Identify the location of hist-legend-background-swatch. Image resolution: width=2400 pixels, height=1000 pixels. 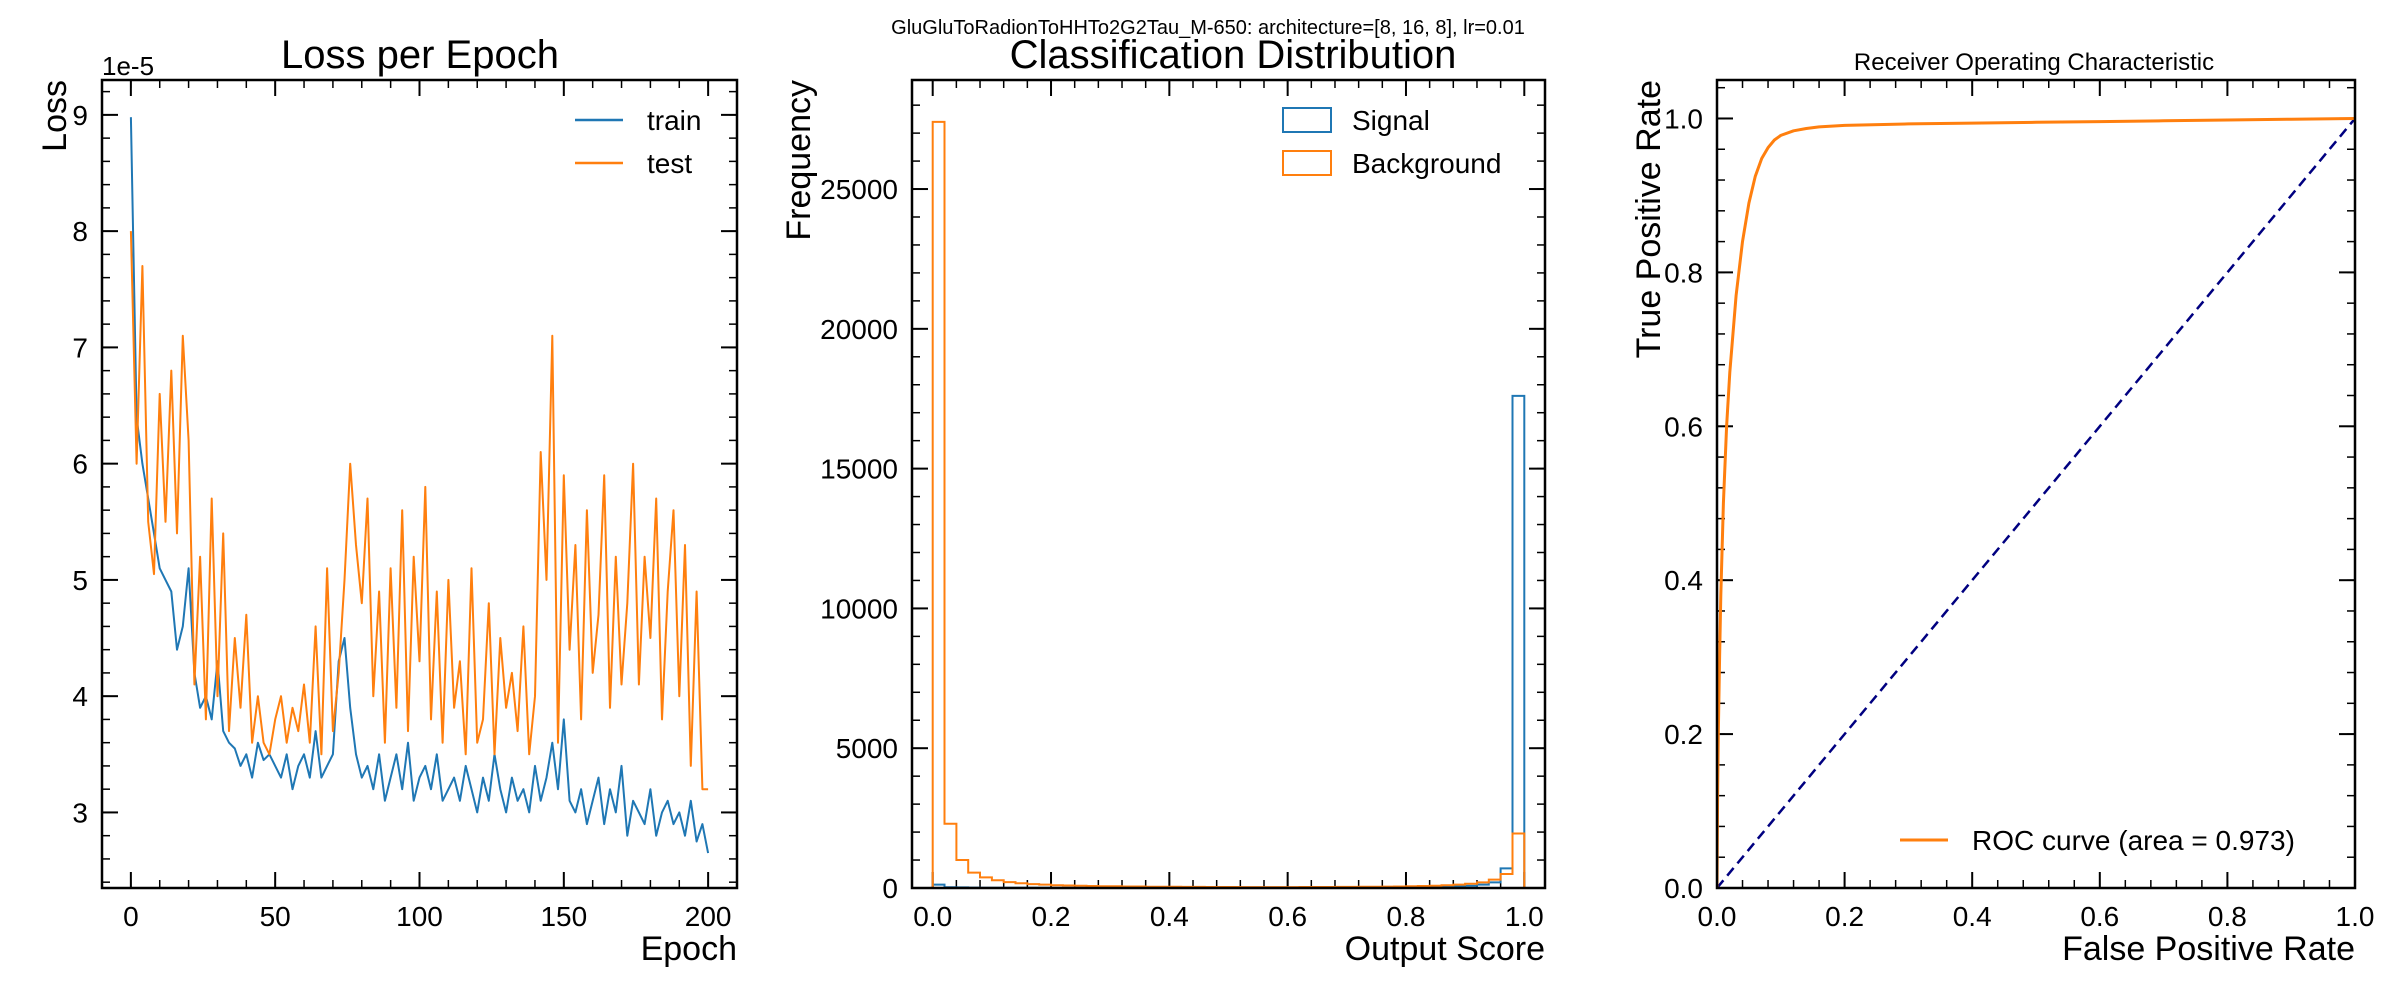
(1307, 163).